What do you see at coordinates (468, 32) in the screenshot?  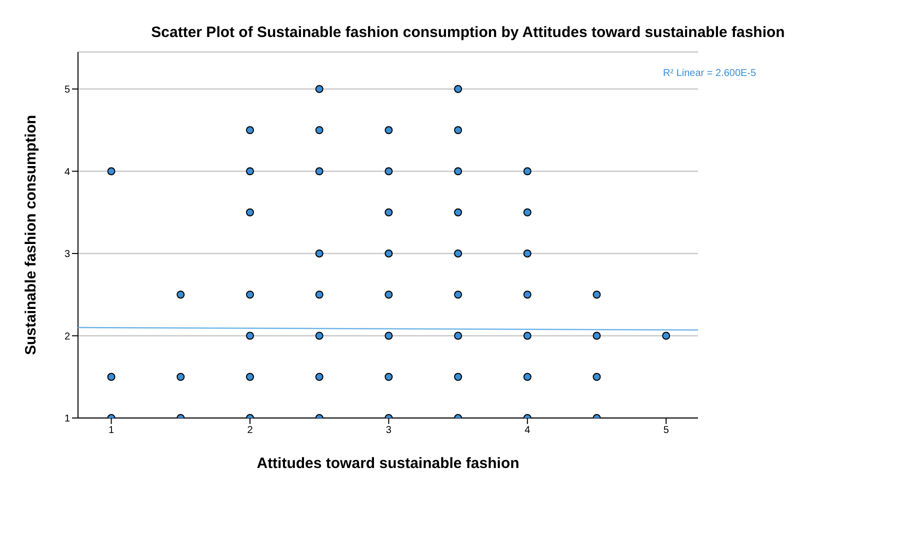 I see `chart-title: Scatter Plot of Sustainable fashion consumption by Attitudes toward sustainable fashion` at bounding box center [468, 32].